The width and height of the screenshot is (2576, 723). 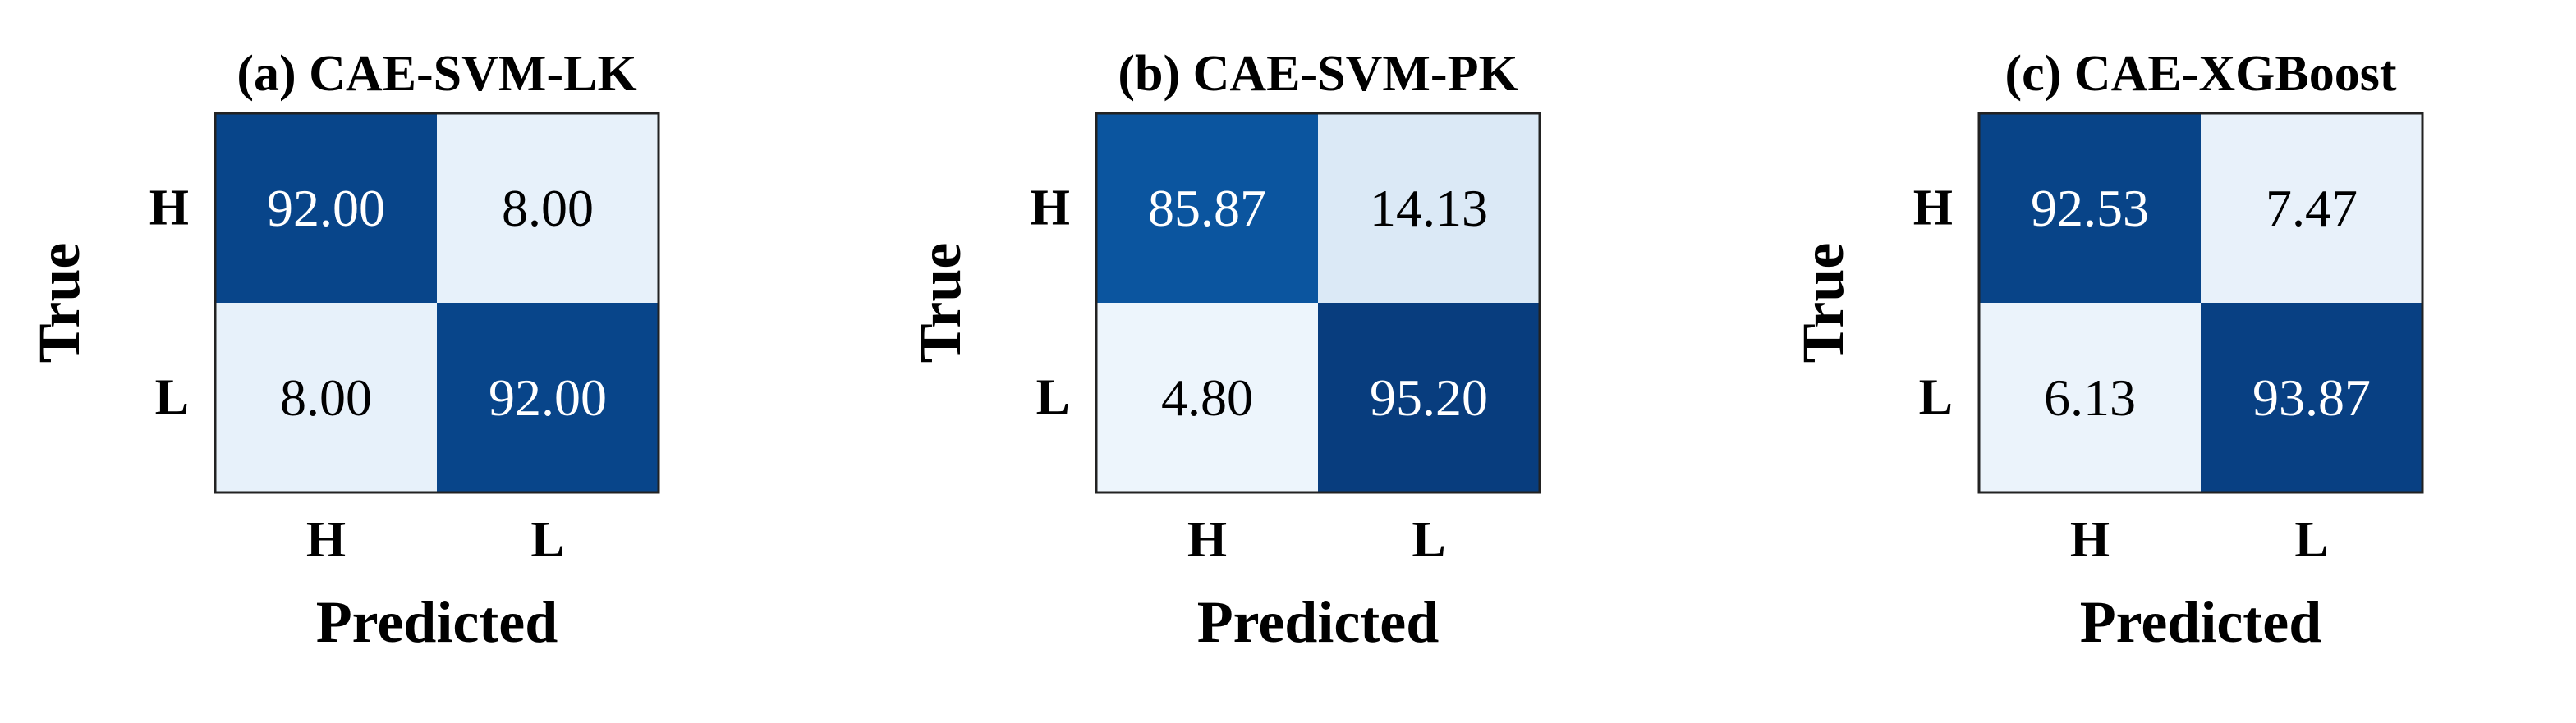 I want to click on chart-title: (a) CAE-SVM-LK, so click(x=436, y=74).